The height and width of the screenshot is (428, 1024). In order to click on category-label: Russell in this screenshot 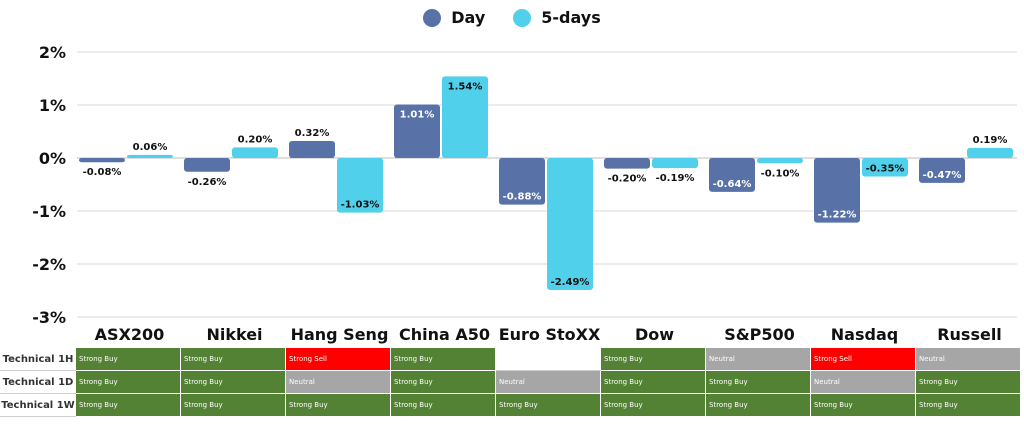, I will do `click(969, 334)`.